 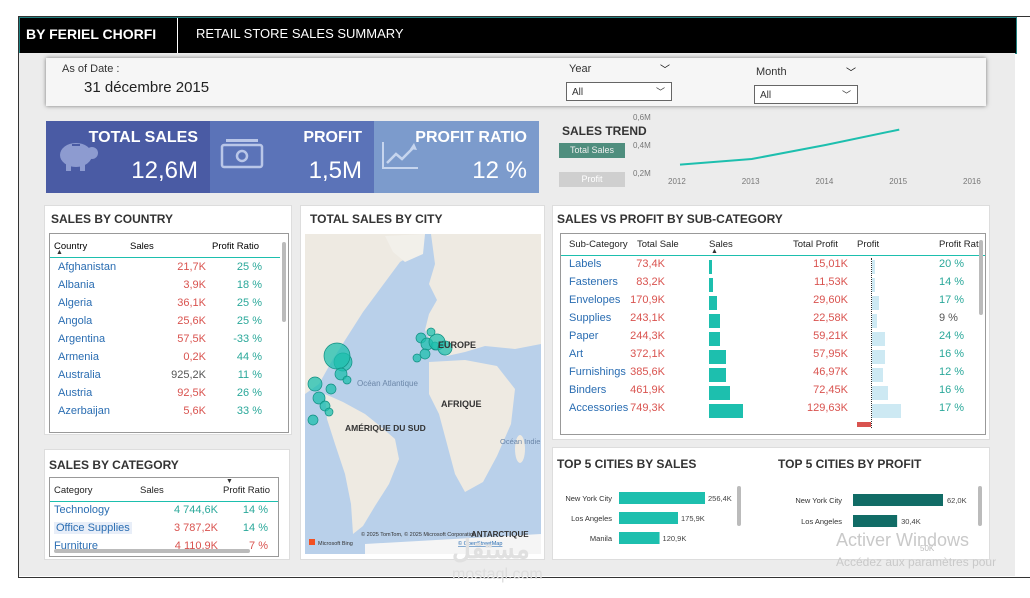 I want to click on table-row: Accessories 749,3K 129,63K 17 %, so click(x=773, y=411).